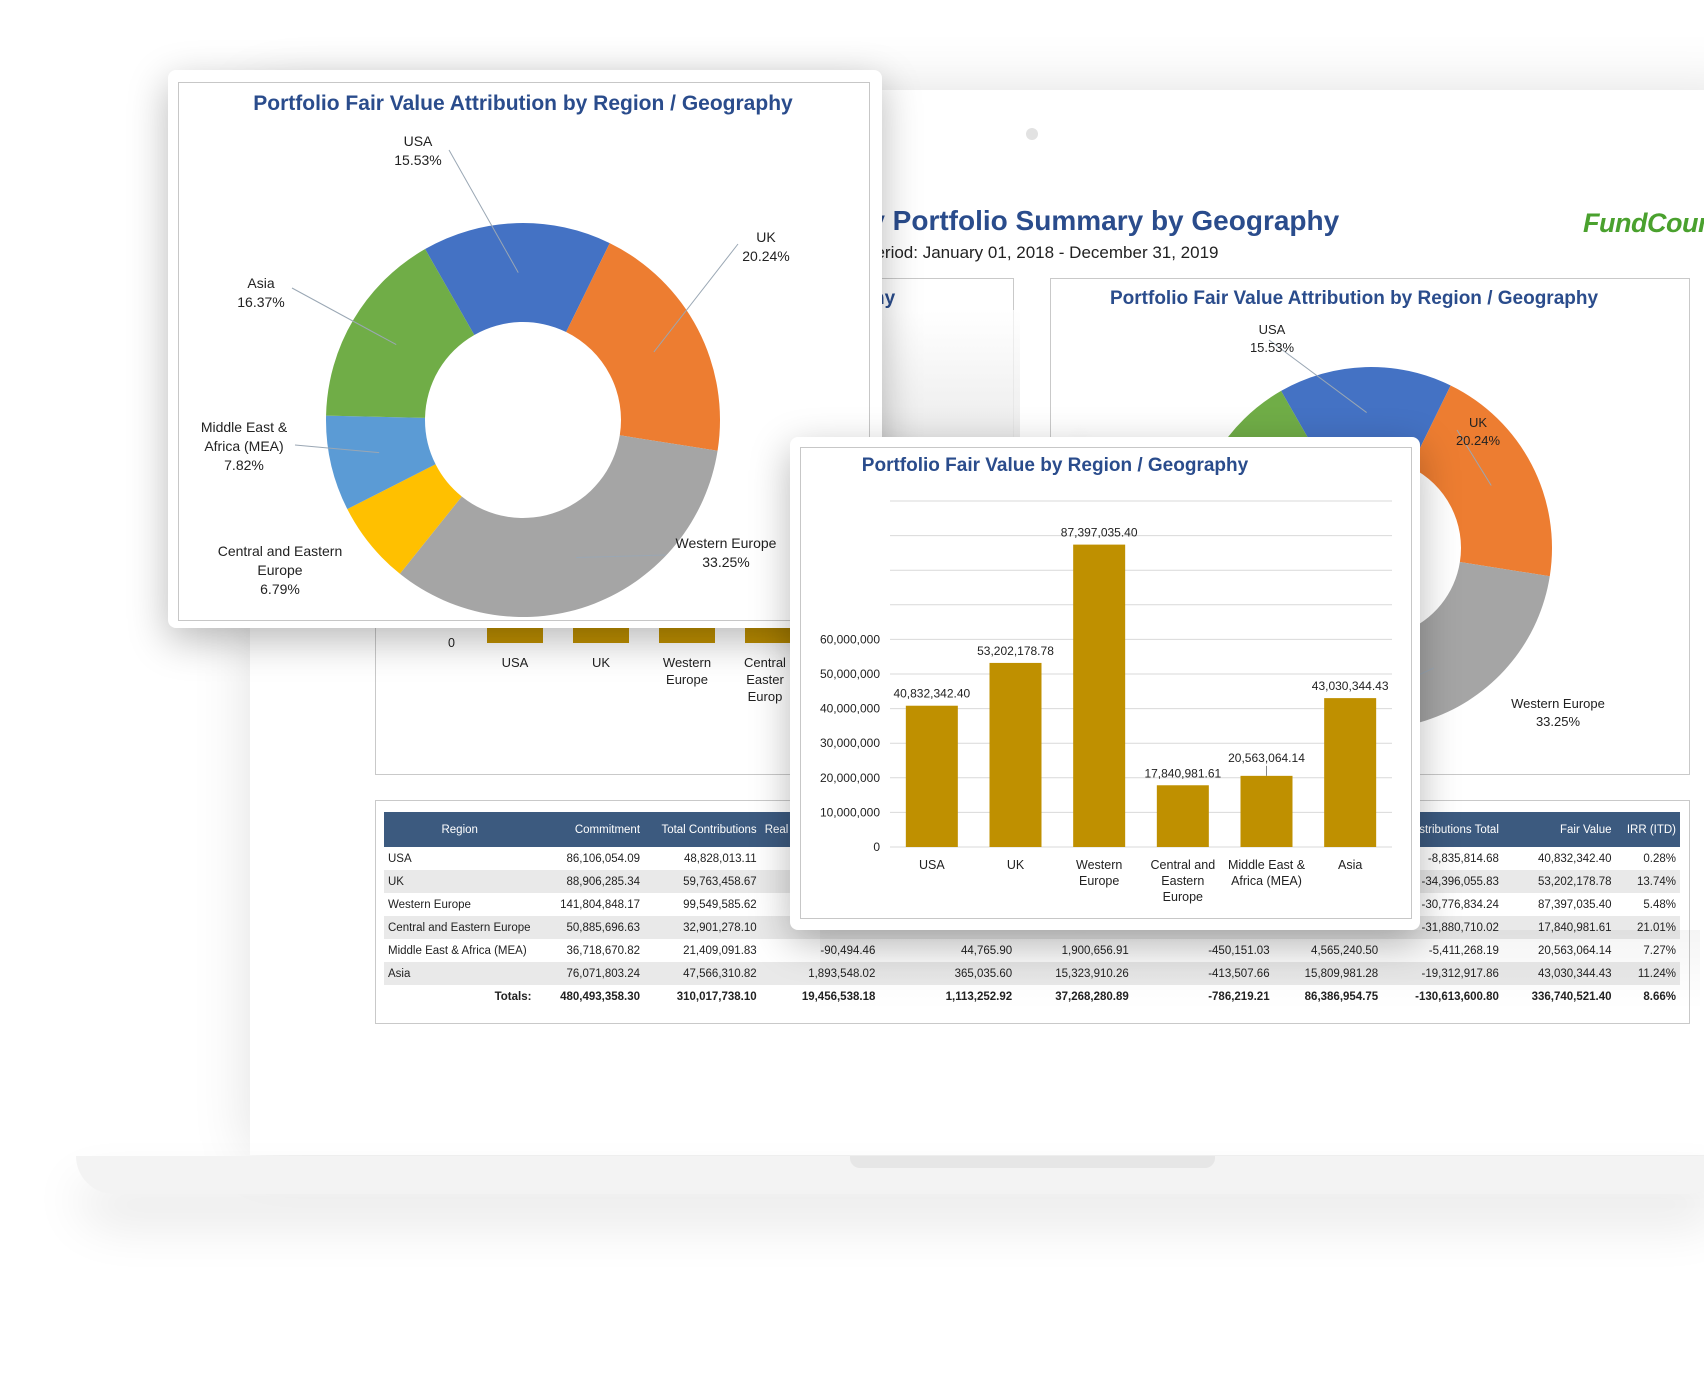  Describe the element at coordinates (279, 570) in the screenshot. I see `slice-label: Europe` at that location.